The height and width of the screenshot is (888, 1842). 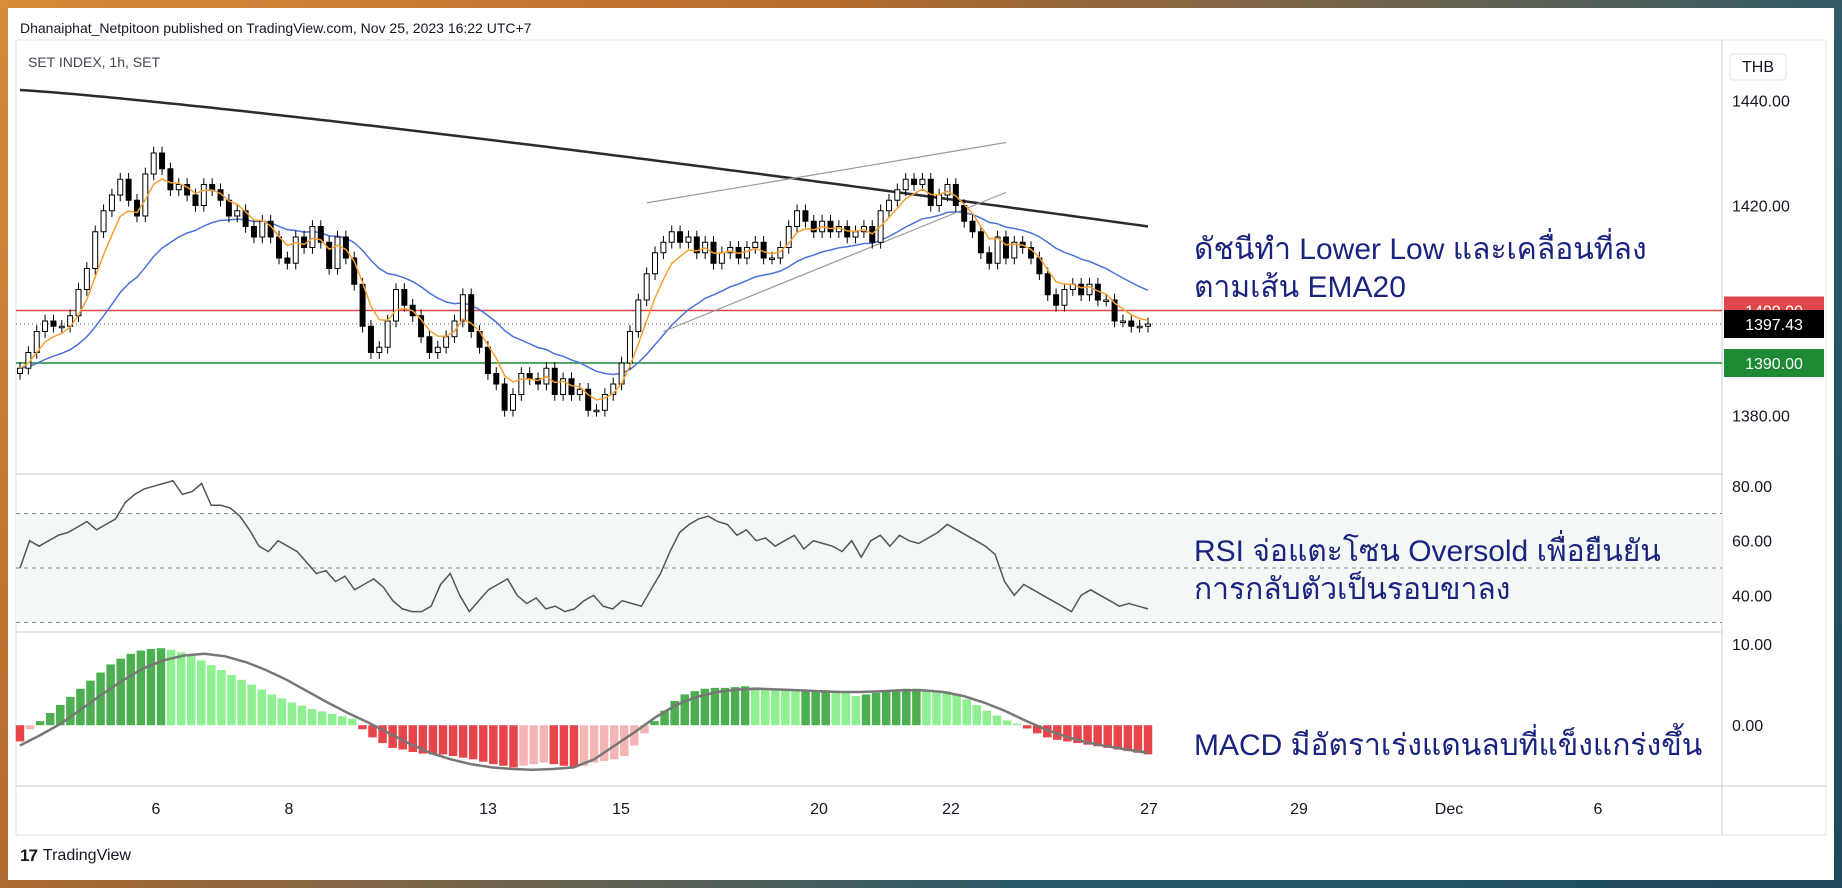 I want to click on time-tick-label: 6, so click(x=1598, y=809).